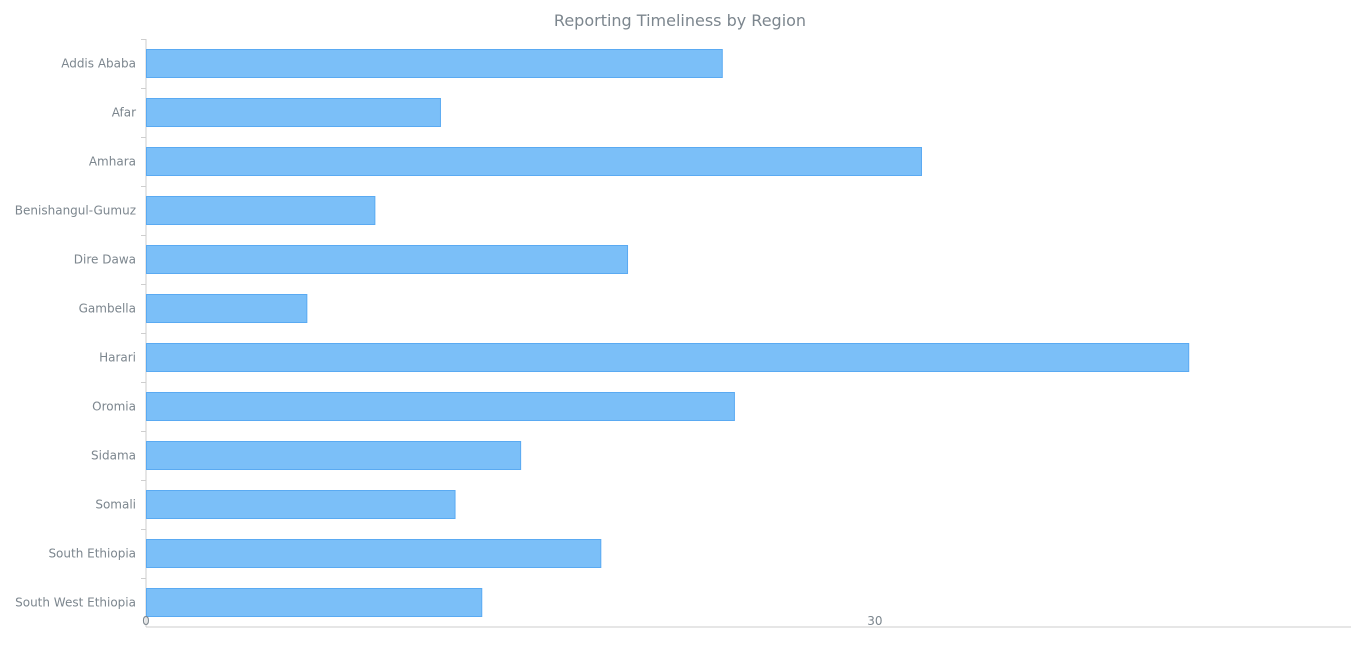 This screenshot has height=647, width=1370. I want to click on chart-title: Reporting Timeliness by Region, so click(680, 20).